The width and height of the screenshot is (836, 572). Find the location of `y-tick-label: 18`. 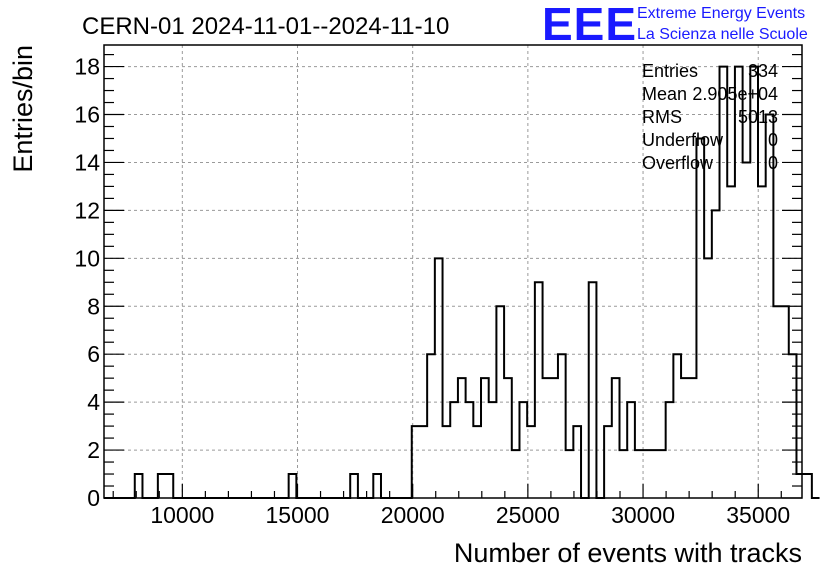

y-tick-label: 18 is located at coordinates (87, 67).